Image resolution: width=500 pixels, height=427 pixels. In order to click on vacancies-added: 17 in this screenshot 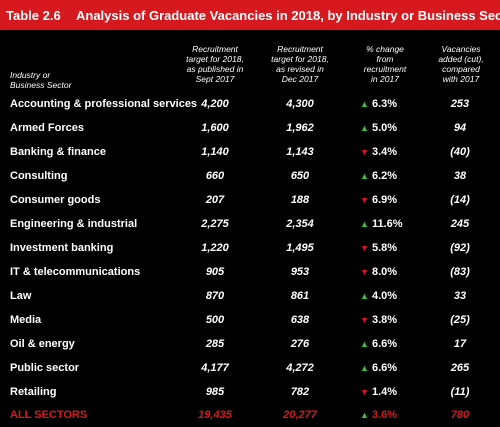, I will do `click(460, 344)`.